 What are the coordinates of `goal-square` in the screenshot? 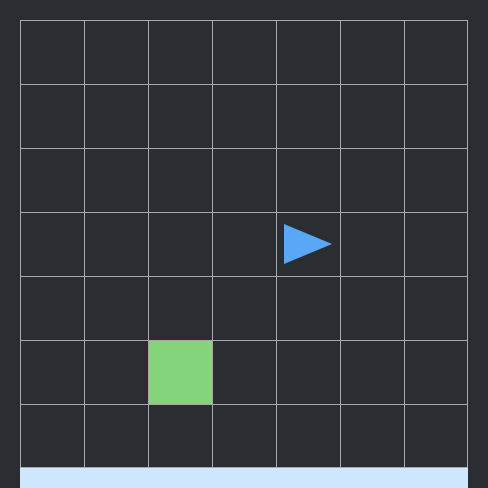 It's located at (180, 372).